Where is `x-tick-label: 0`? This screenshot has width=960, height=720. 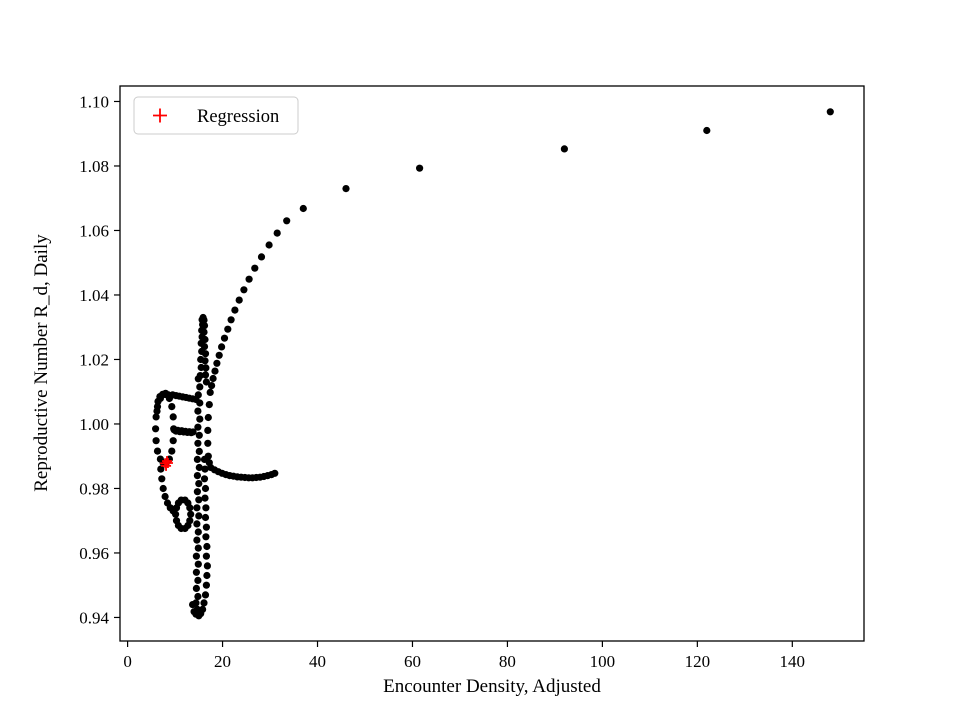
x-tick-label: 0 is located at coordinates (127, 661).